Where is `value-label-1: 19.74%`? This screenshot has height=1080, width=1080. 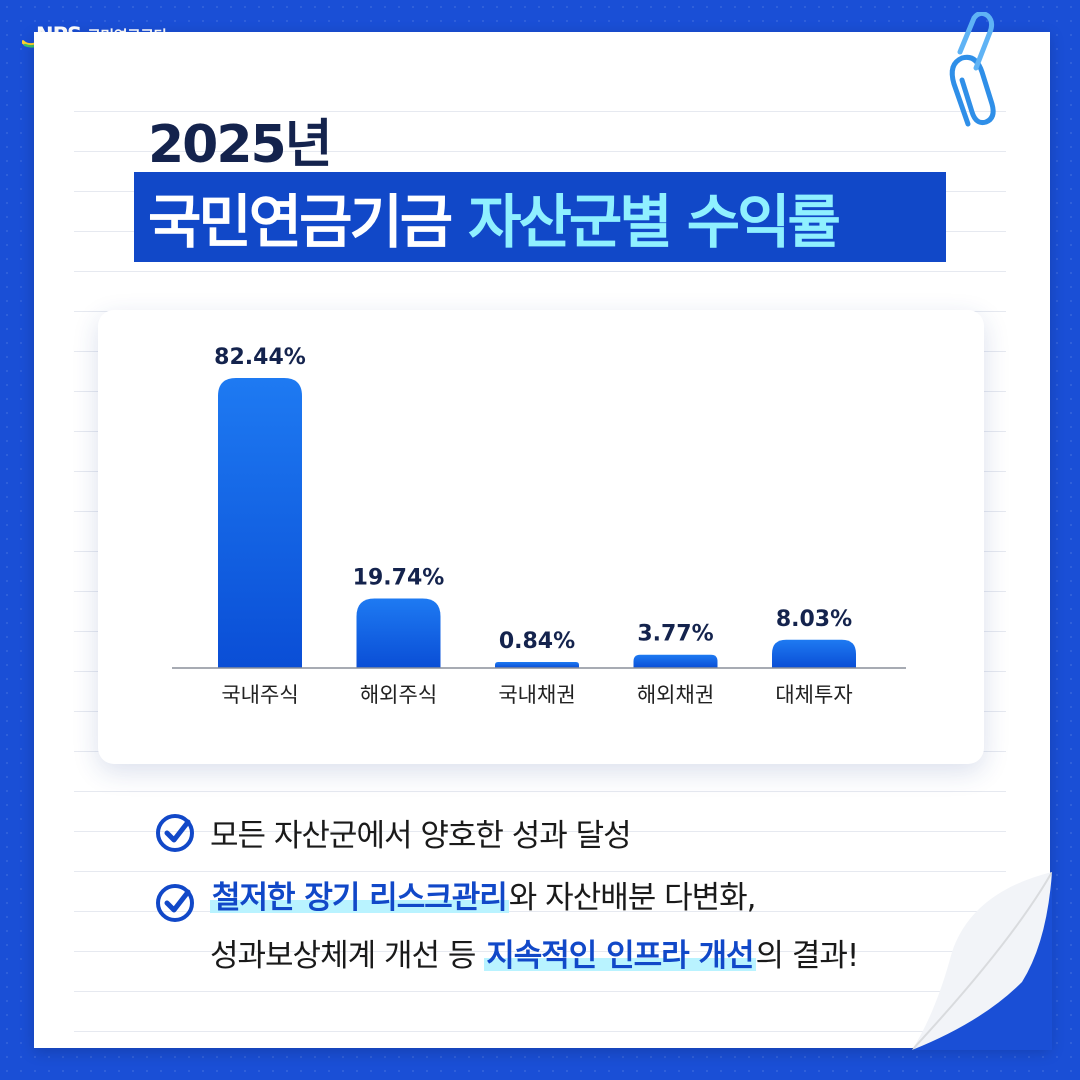
value-label-1: 19.74% is located at coordinates (399, 578).